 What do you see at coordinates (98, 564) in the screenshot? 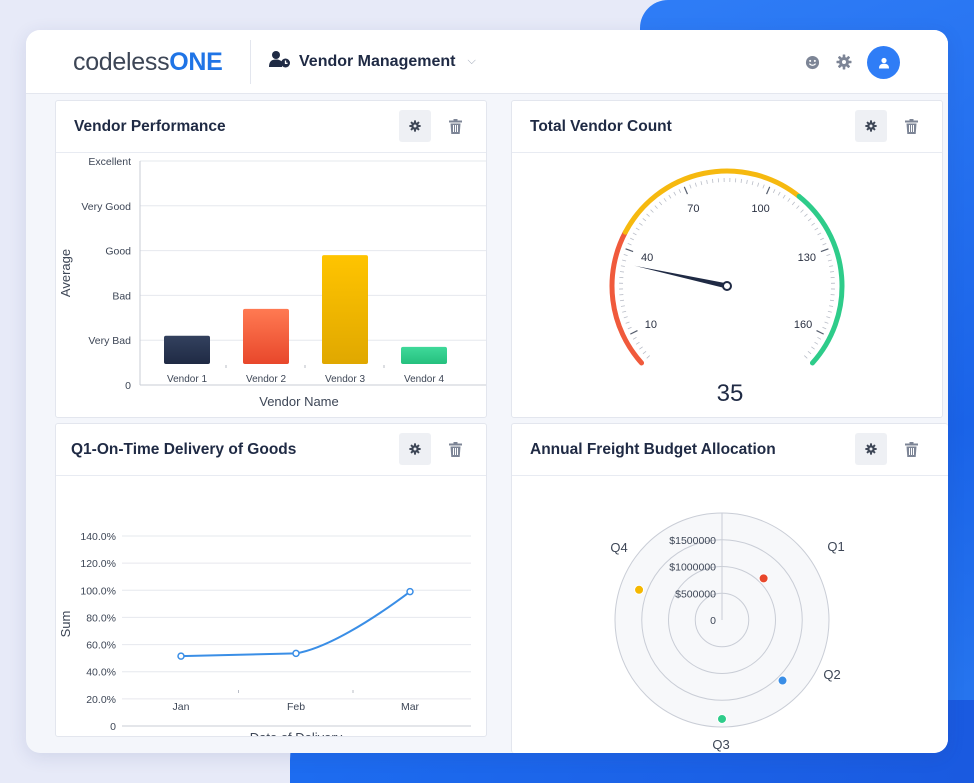
I see `y-tick-label: 120.0%` at bounding box center [98, 564].